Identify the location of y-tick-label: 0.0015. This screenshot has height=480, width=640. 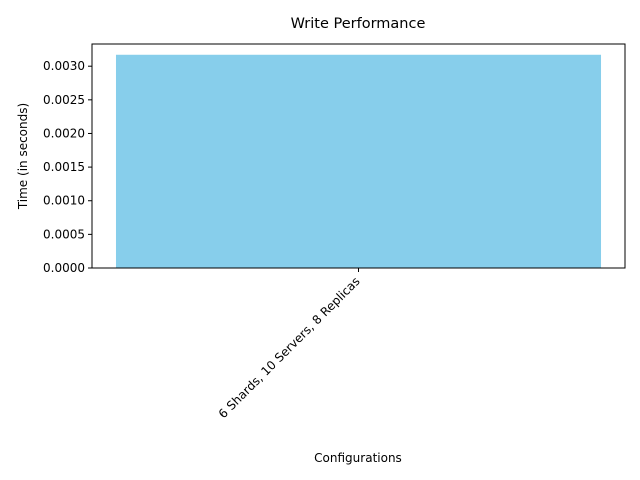
(64, 167).